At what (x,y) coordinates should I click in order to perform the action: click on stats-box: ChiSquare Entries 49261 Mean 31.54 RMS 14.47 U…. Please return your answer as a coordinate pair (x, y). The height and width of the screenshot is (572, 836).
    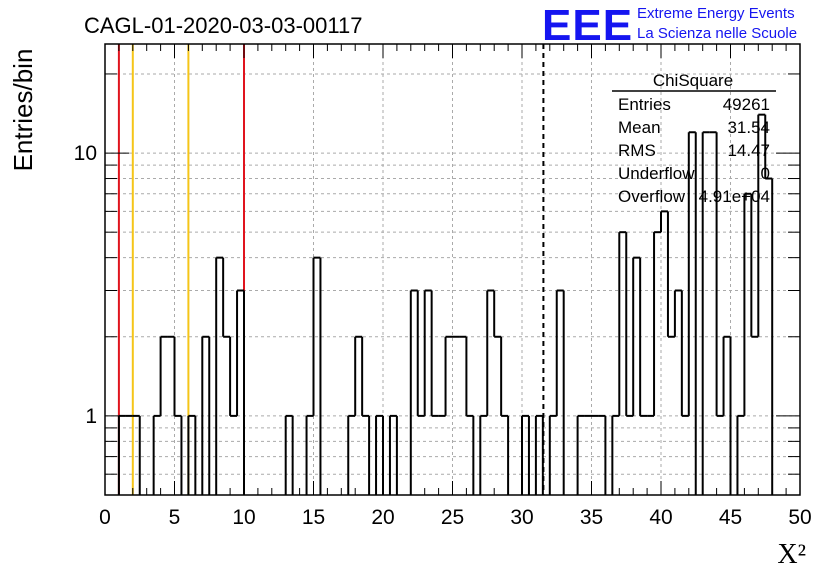
    Looking at the image, I should click on (694, 138).